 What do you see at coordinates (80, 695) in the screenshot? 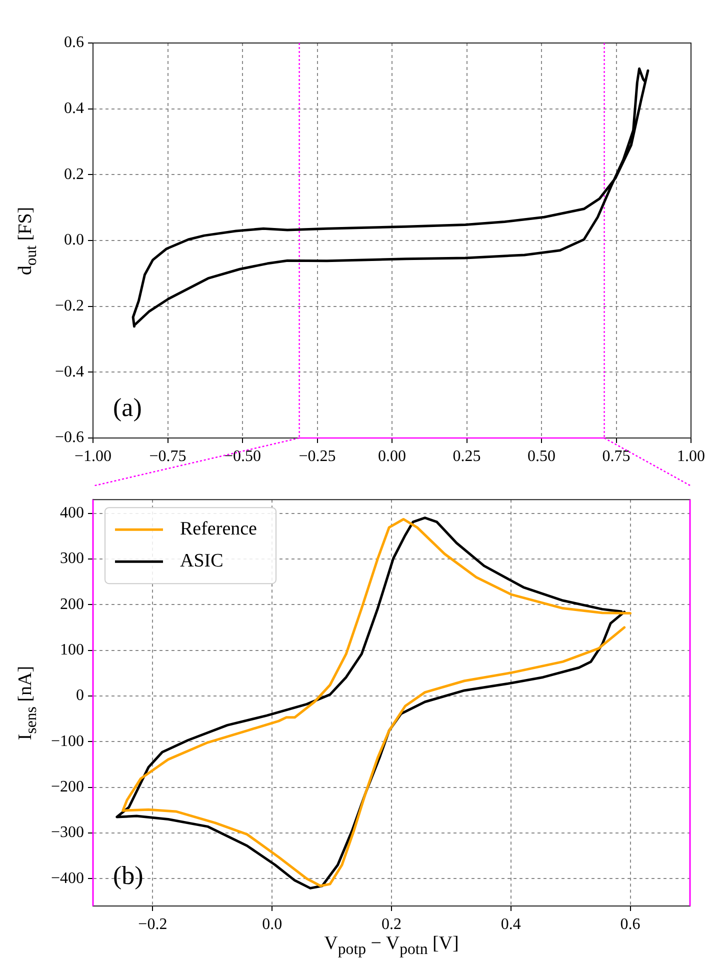
I see `y-tick-label: 0` at bounding box center [80, 695].